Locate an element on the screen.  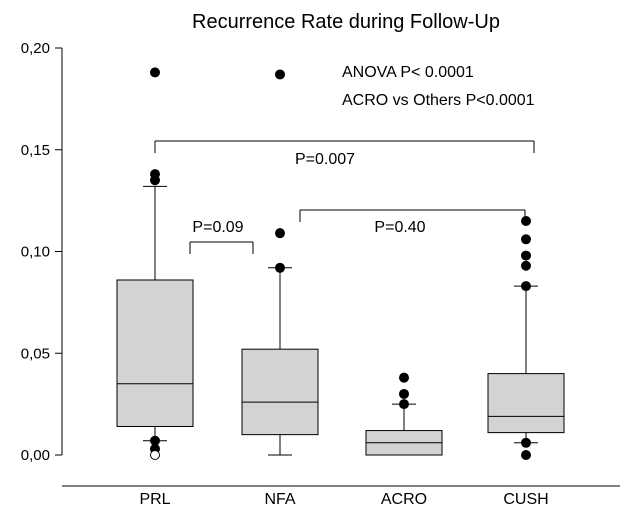
y-tick-label: 0,00 is located at coordinates (35, 455).